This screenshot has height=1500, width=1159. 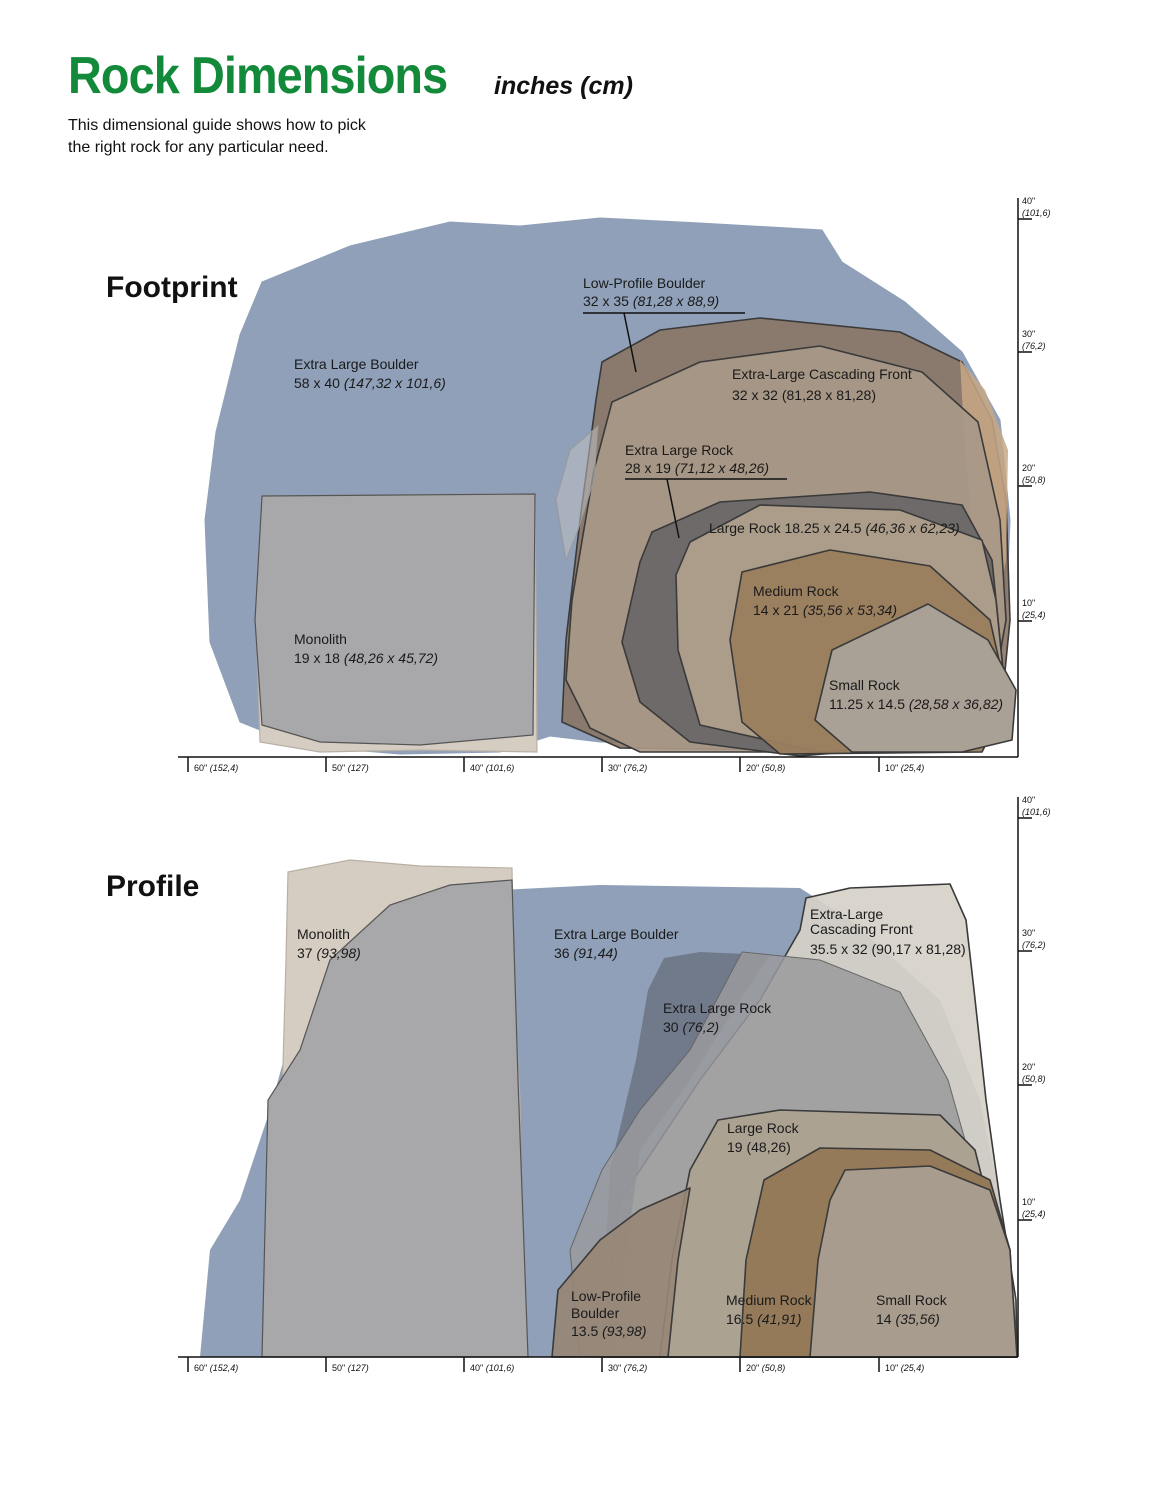 What do you see at coordinates (825, 610) in the screenshot?
I see `footprint-dims-medium-rock: 14 x 21 (35,56 x 53,34)` at bounding box center [825, 610].